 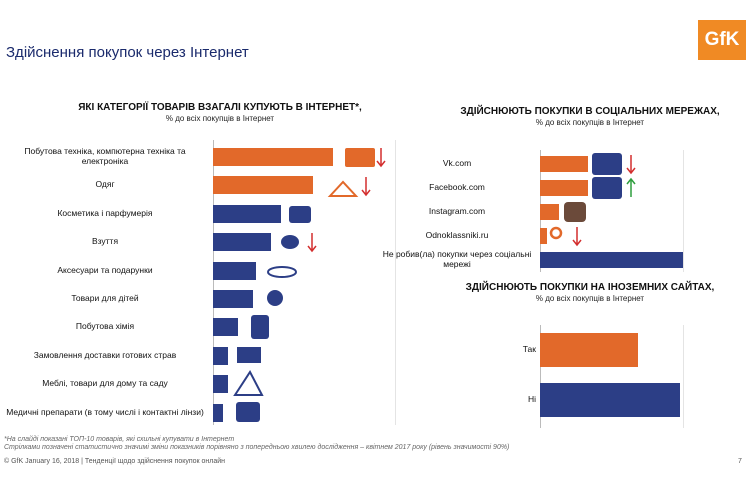 What do you see at coordinates (282, 272) in the screenshot?
I see `hat-icon` at bounding box center [282, 272].